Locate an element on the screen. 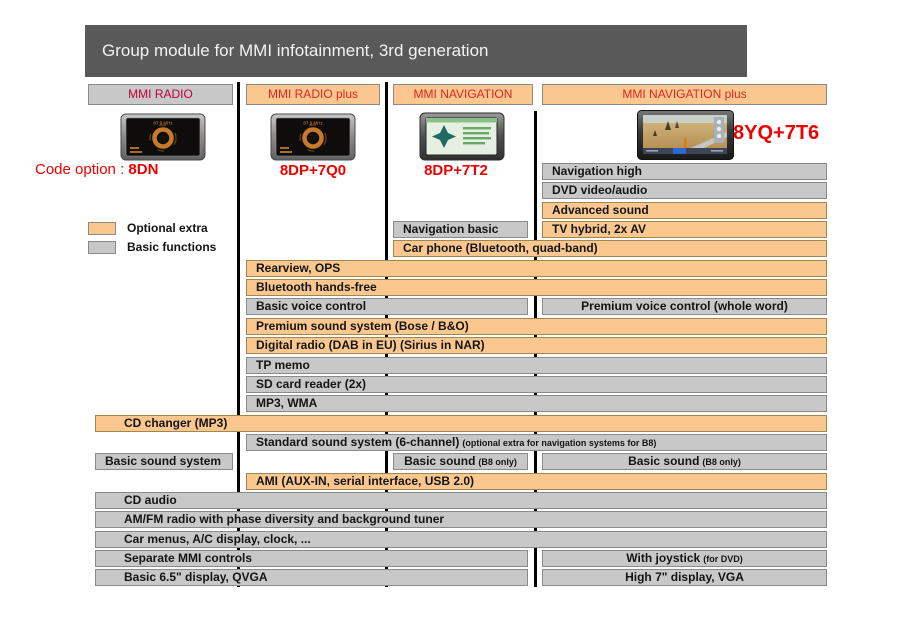 The width and height of the screenshot is (919, 633). code-option-prefix: Code option : is located at coordinates (82, 169).